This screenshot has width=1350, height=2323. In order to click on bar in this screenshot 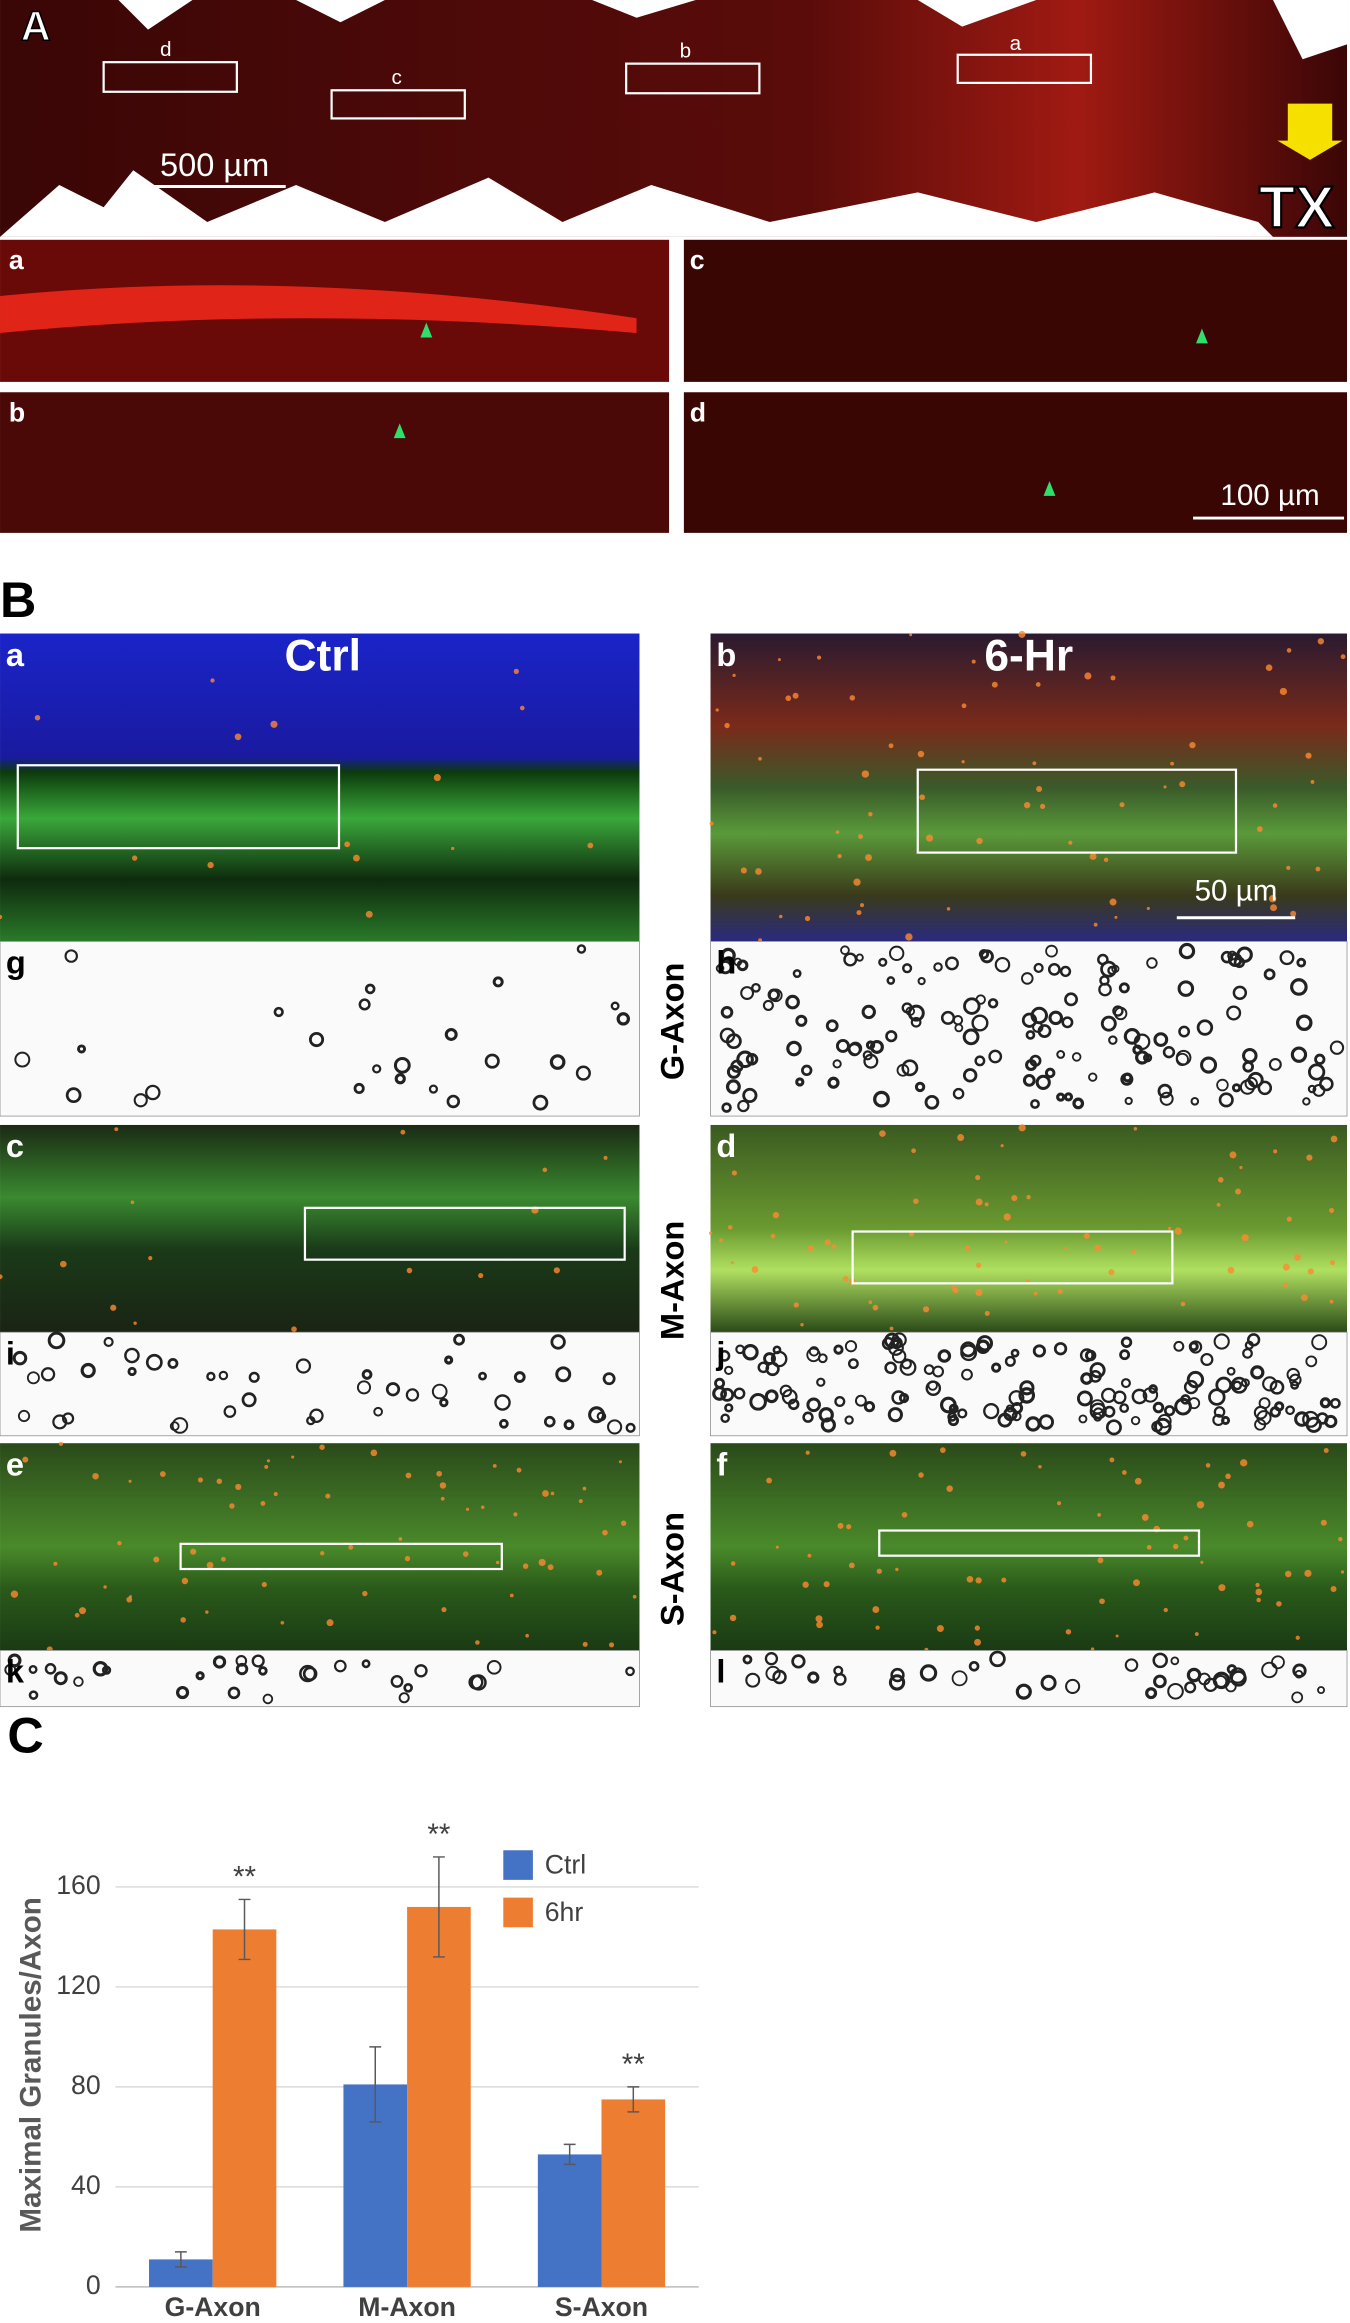, I will do `click(244, 2108)`.